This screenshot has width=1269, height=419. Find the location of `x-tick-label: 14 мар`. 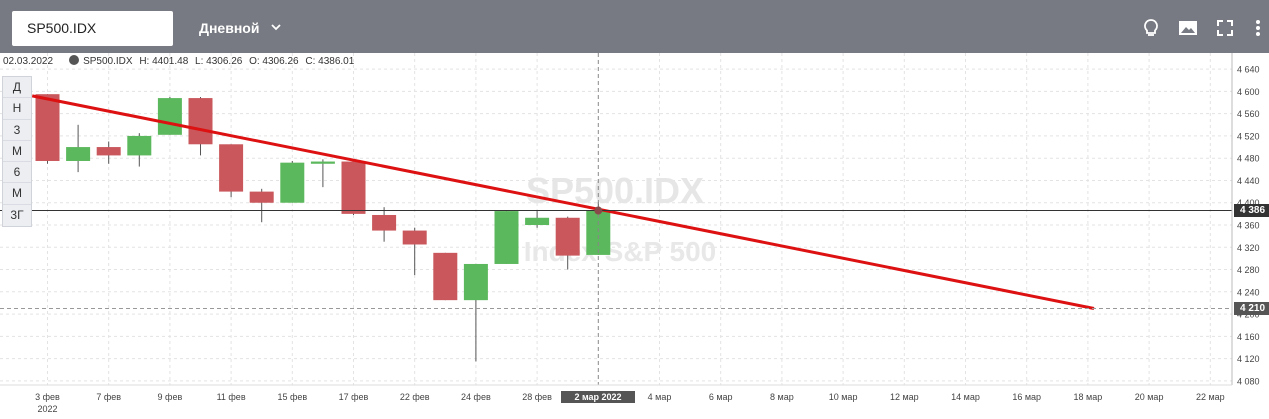

x-tick-label: 14 мар is located at coordinates (965, 397).